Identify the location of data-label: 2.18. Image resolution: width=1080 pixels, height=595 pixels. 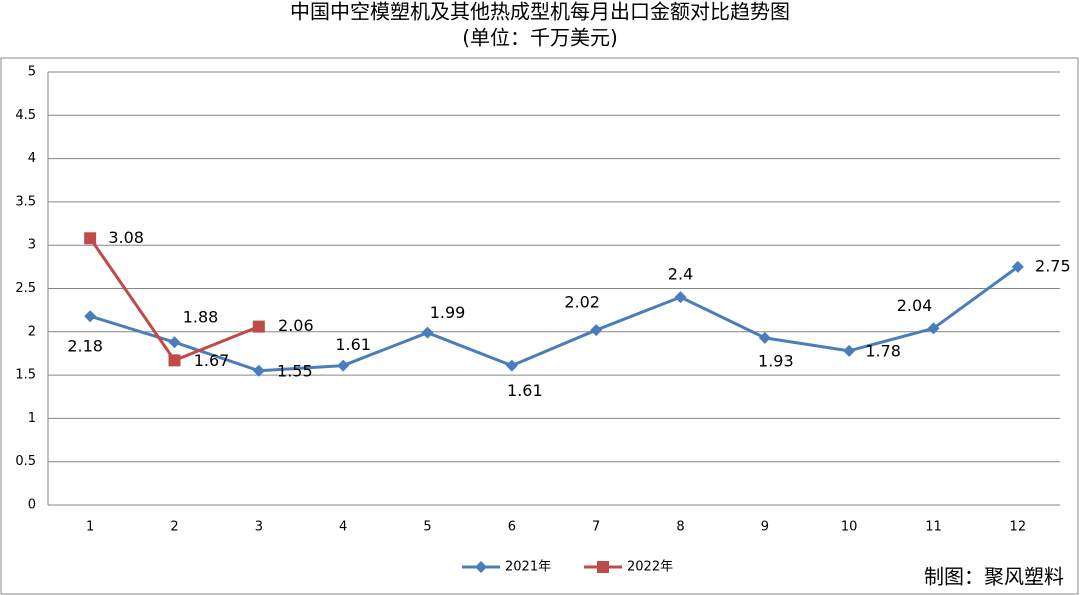
(85, 346).